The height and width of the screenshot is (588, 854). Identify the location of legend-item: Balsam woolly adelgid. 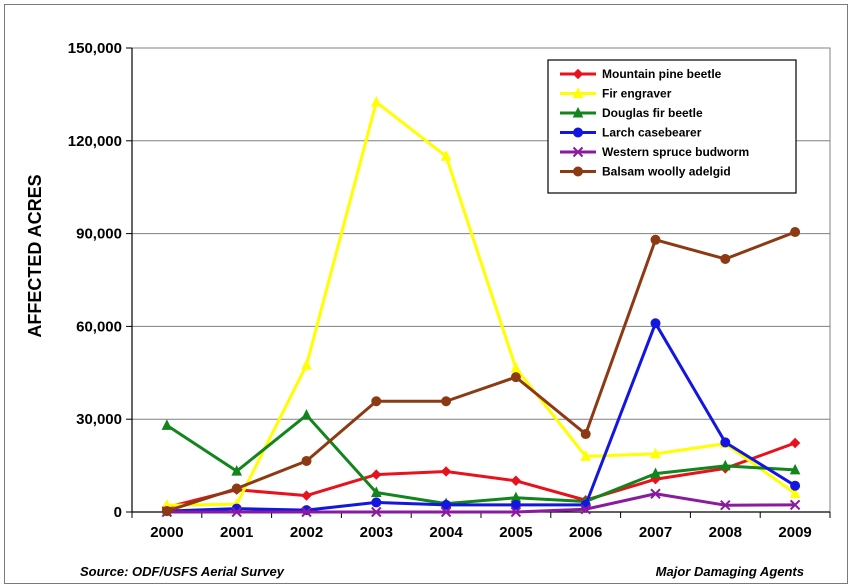
(645, 172).